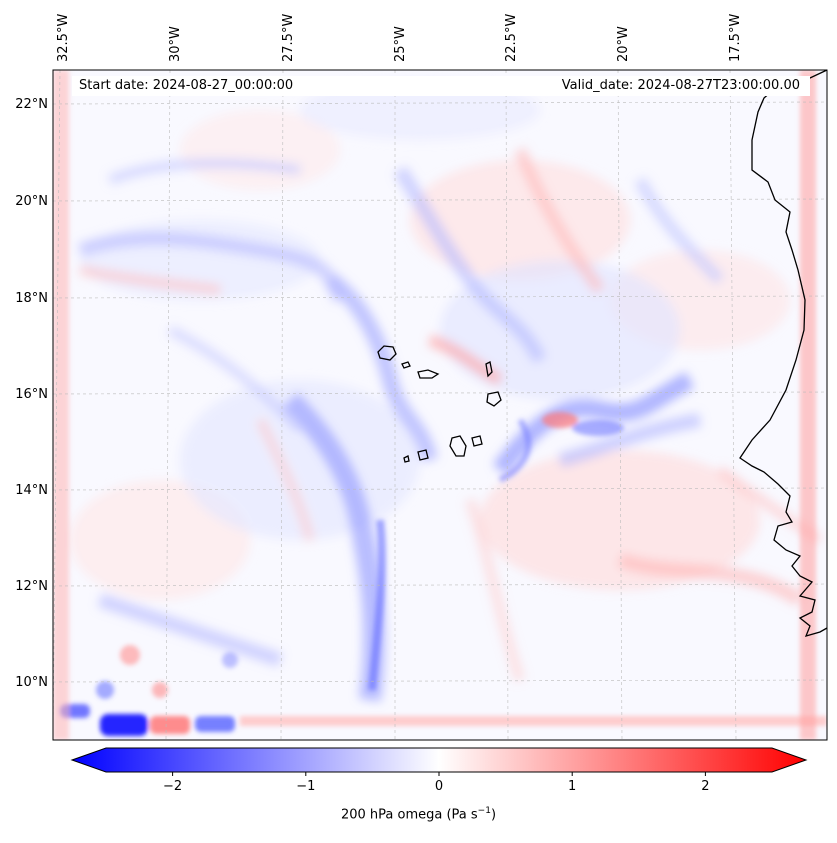 This screenshot has width=837, height=843. I want to click on africa-coastline, so click(783, 353).